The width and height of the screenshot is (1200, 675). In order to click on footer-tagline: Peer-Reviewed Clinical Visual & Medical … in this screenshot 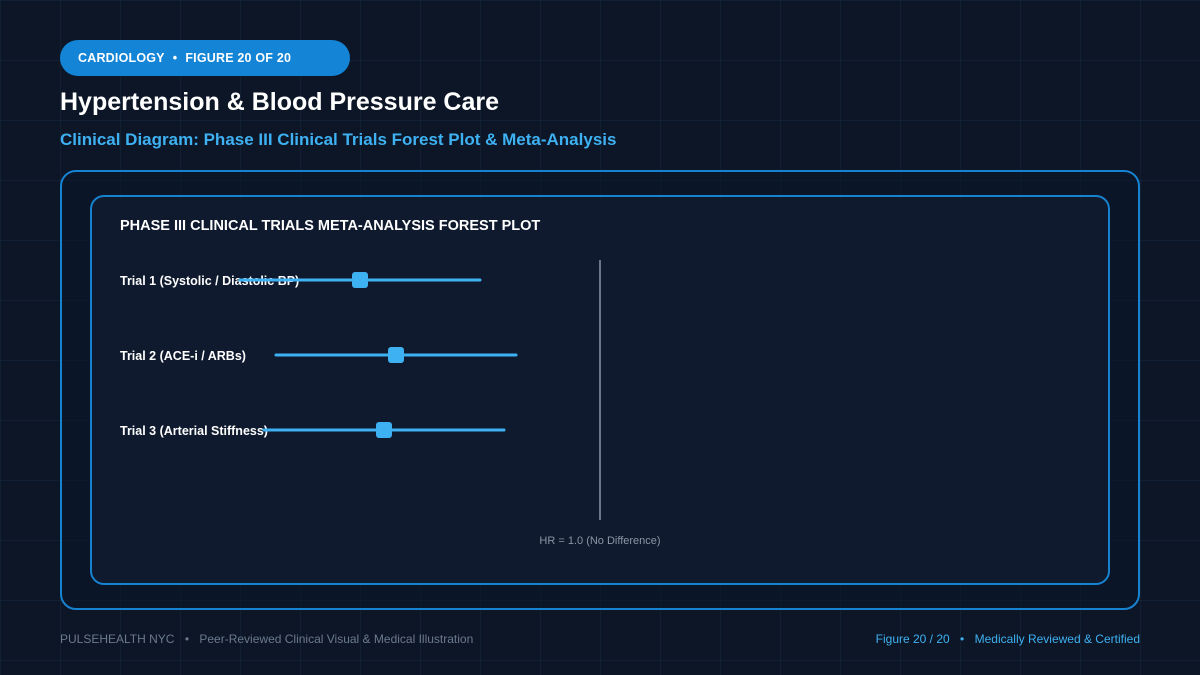, I will do `click(336, 639)`.